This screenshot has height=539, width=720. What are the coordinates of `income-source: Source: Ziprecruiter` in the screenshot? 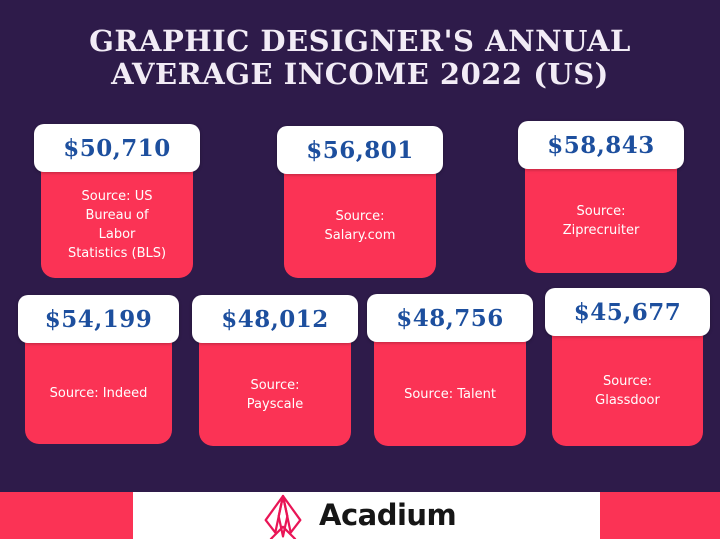 It's located at (601, 218).